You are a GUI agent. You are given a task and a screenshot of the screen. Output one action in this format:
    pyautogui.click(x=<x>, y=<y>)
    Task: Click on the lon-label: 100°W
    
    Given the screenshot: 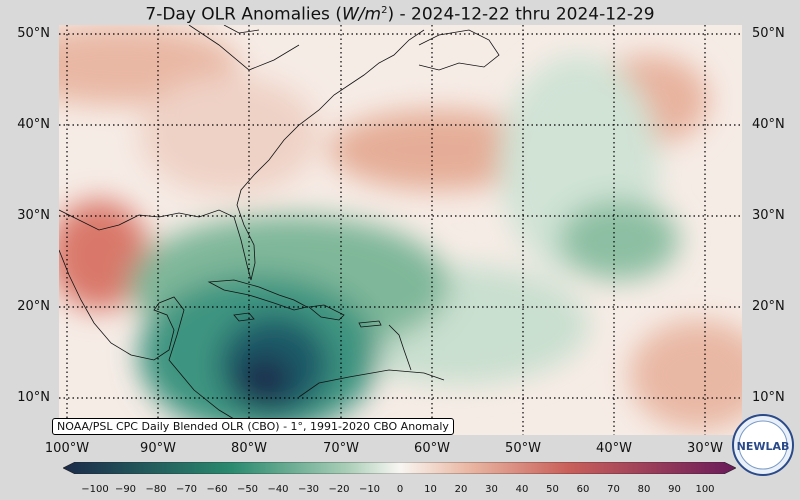 What is the action you would take?
    pyautogui.click(x=67, y=448)
    